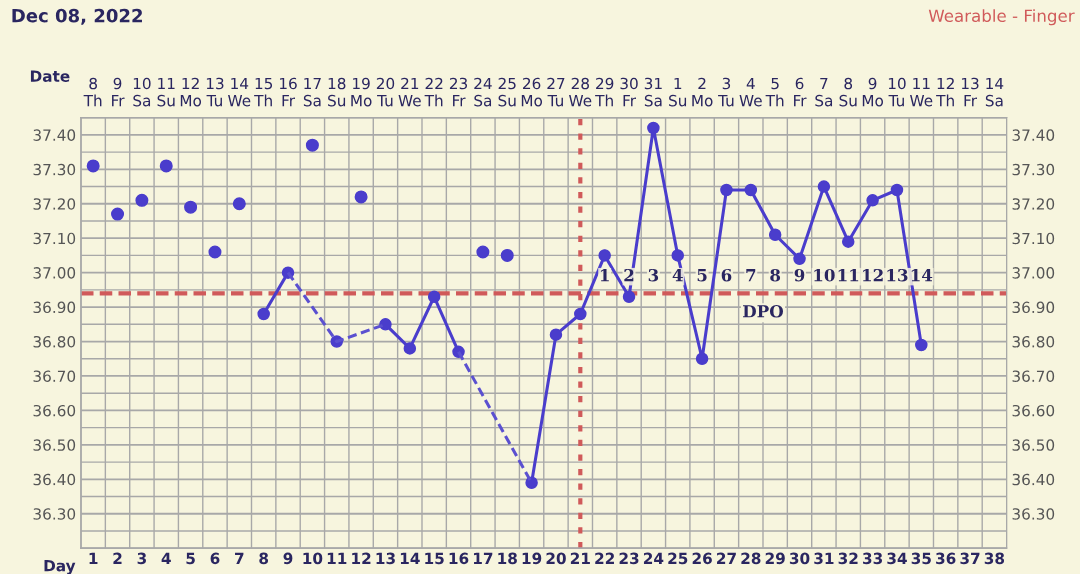 This screenshot has width=1080, height=574. I want to click on x2-tick-label: 15 Th, so click(263, 92).